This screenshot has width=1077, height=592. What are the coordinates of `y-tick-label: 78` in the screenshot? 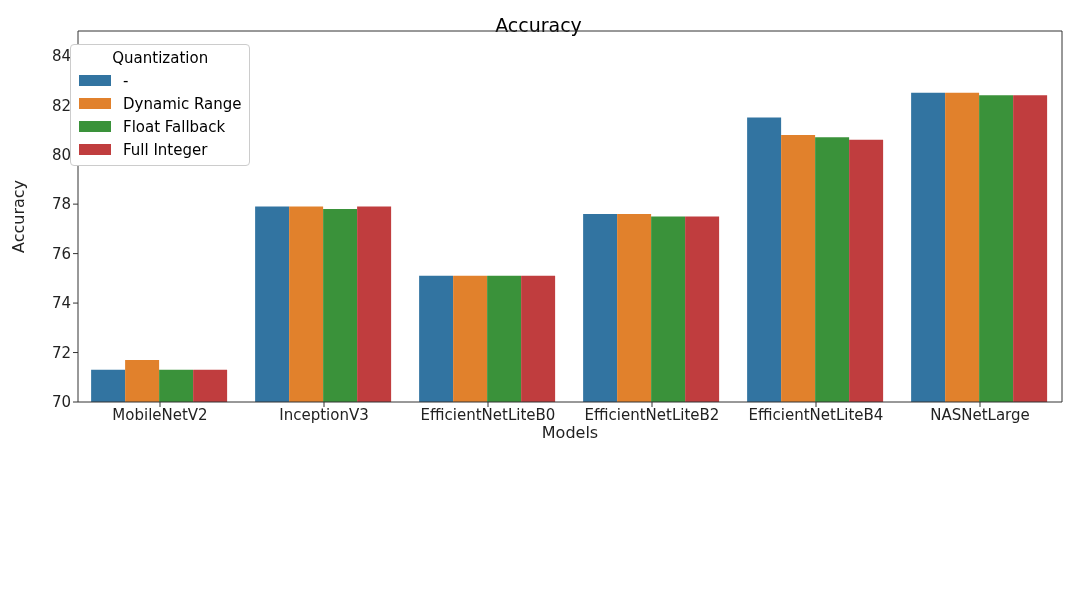 It's located at (61, 204).